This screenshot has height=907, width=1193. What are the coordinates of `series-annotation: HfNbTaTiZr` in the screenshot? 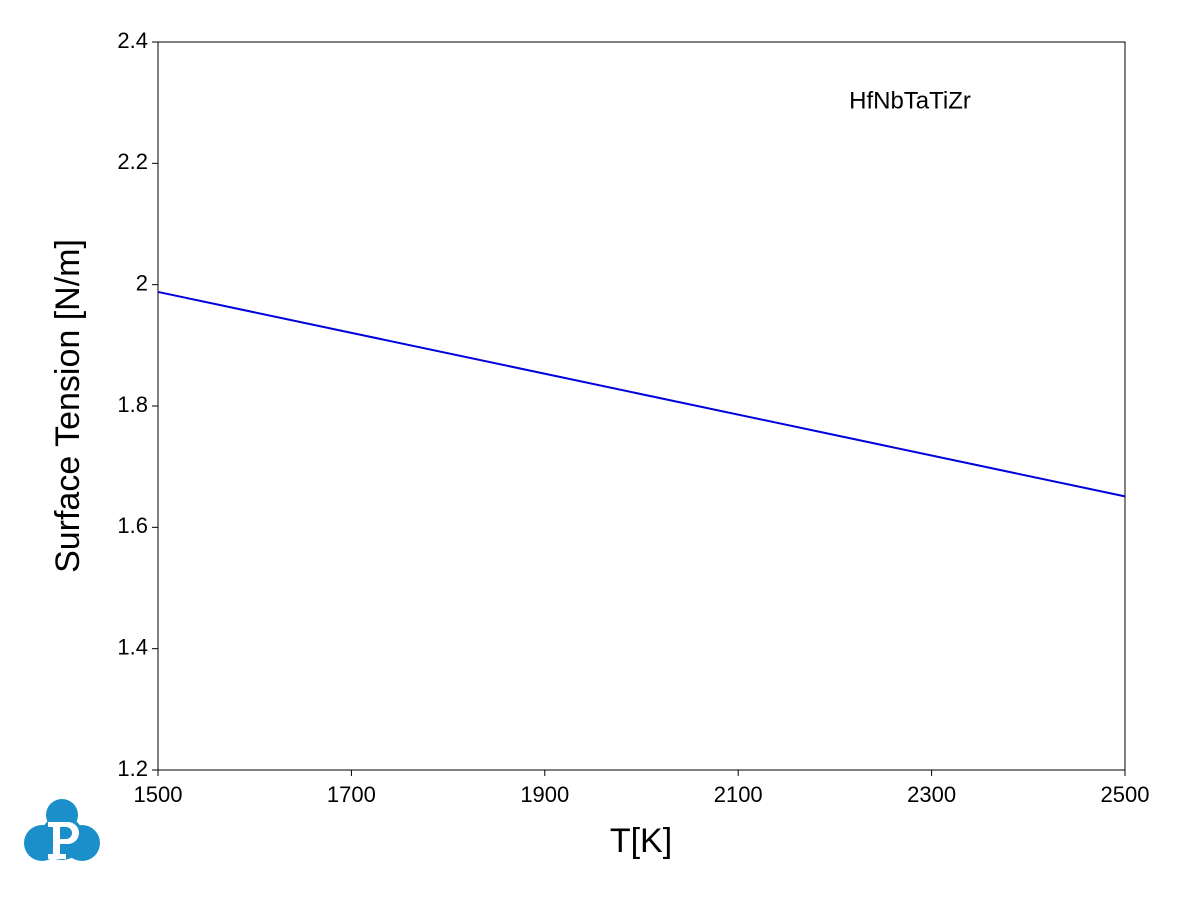 It's located at (910, 100).